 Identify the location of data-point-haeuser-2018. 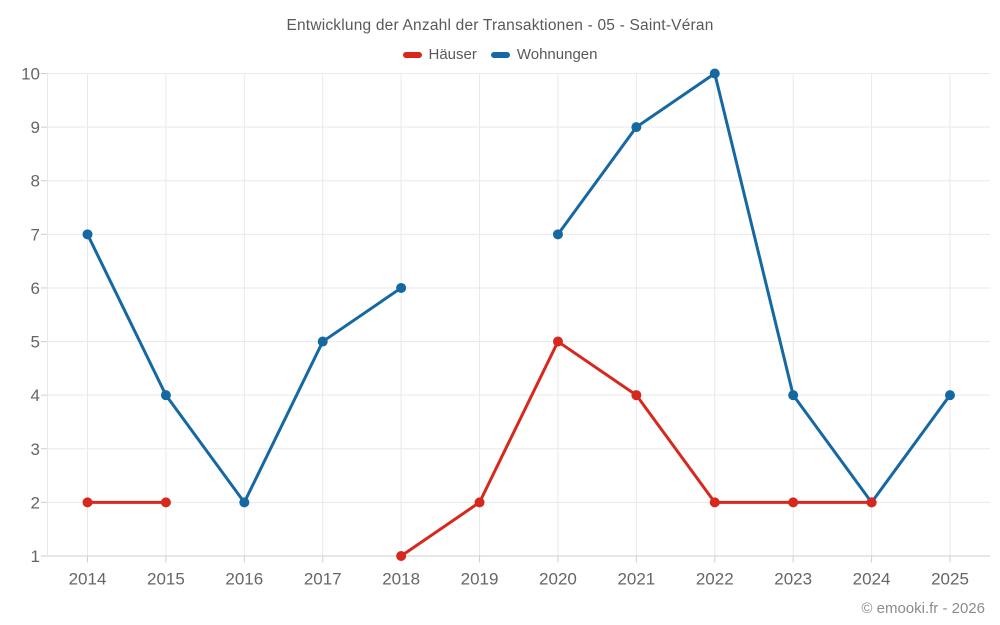
(401, 556).